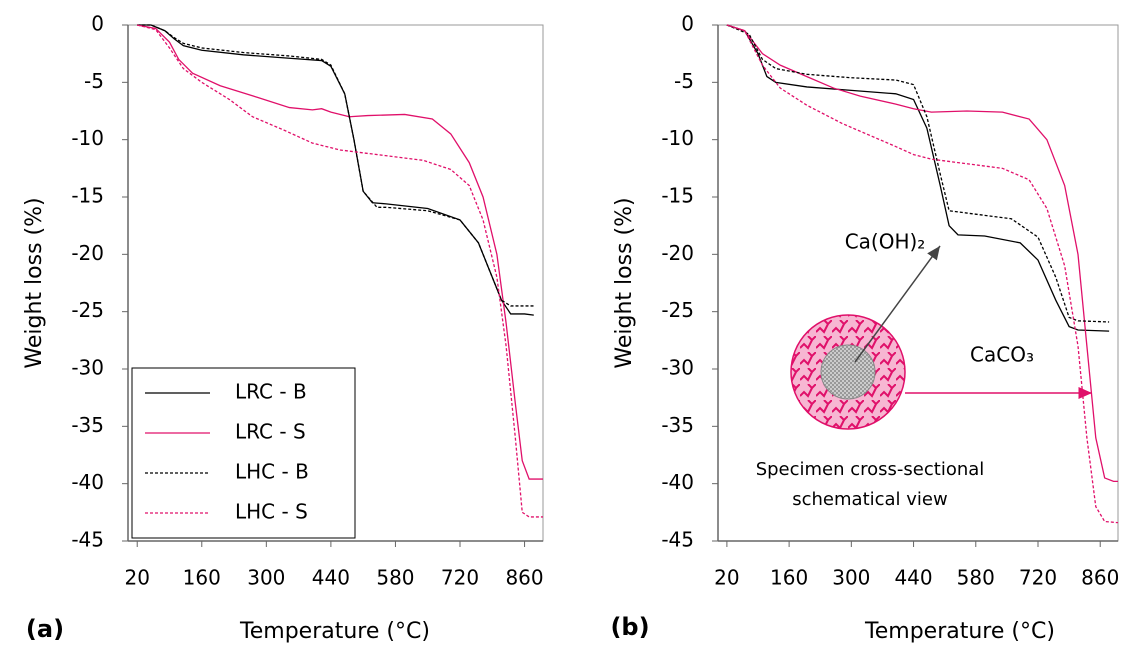 This screenshot has height=654, width=1131. I want to click on annotation: Ca(OH)₂, so click(885, 242).